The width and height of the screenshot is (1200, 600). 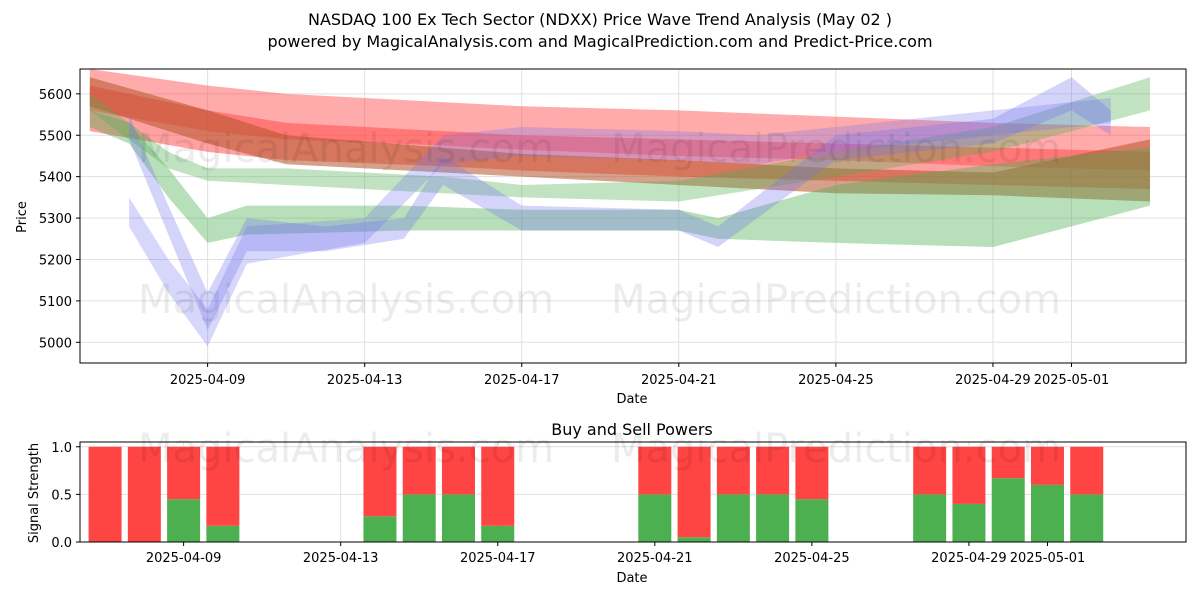 What do you see at coordinates (61, 495) in the screenshot?
I see `sub-y-tick-label: 0.5` at bounding box center [61, 495].